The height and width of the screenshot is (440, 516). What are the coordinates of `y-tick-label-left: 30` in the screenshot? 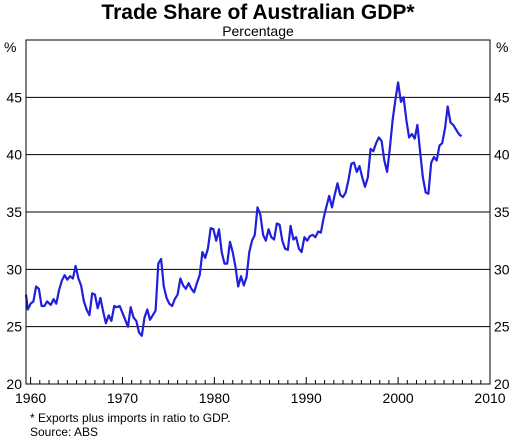 It's located at (14, 269).